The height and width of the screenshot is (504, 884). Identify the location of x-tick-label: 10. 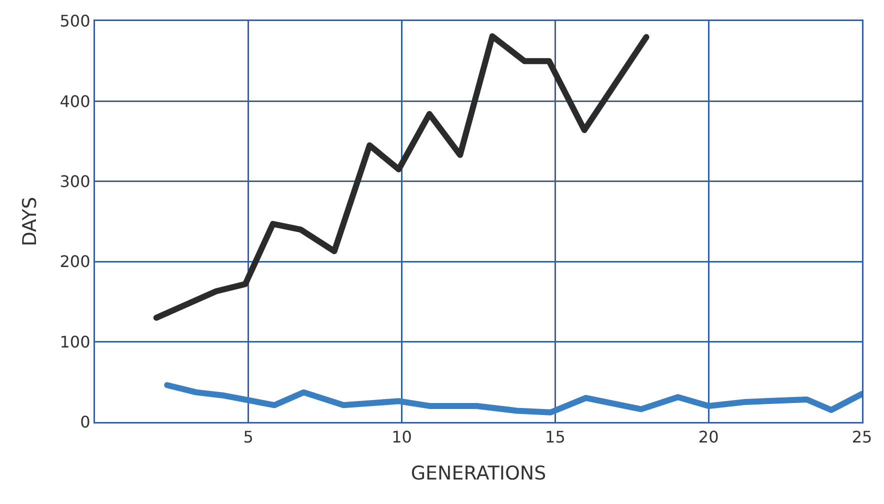
(402, 437).